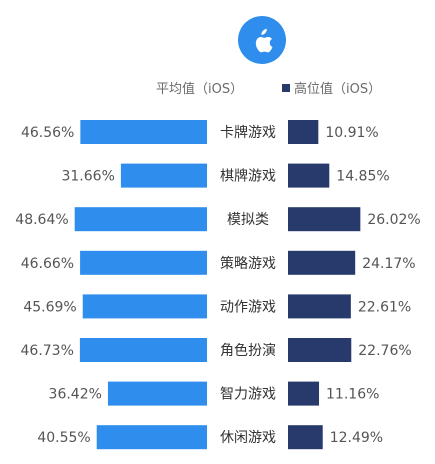 Image resolution: width=435 pixels, height=464 pixels. I want to click on category-label: 休闲游戏, so click(248, 438).